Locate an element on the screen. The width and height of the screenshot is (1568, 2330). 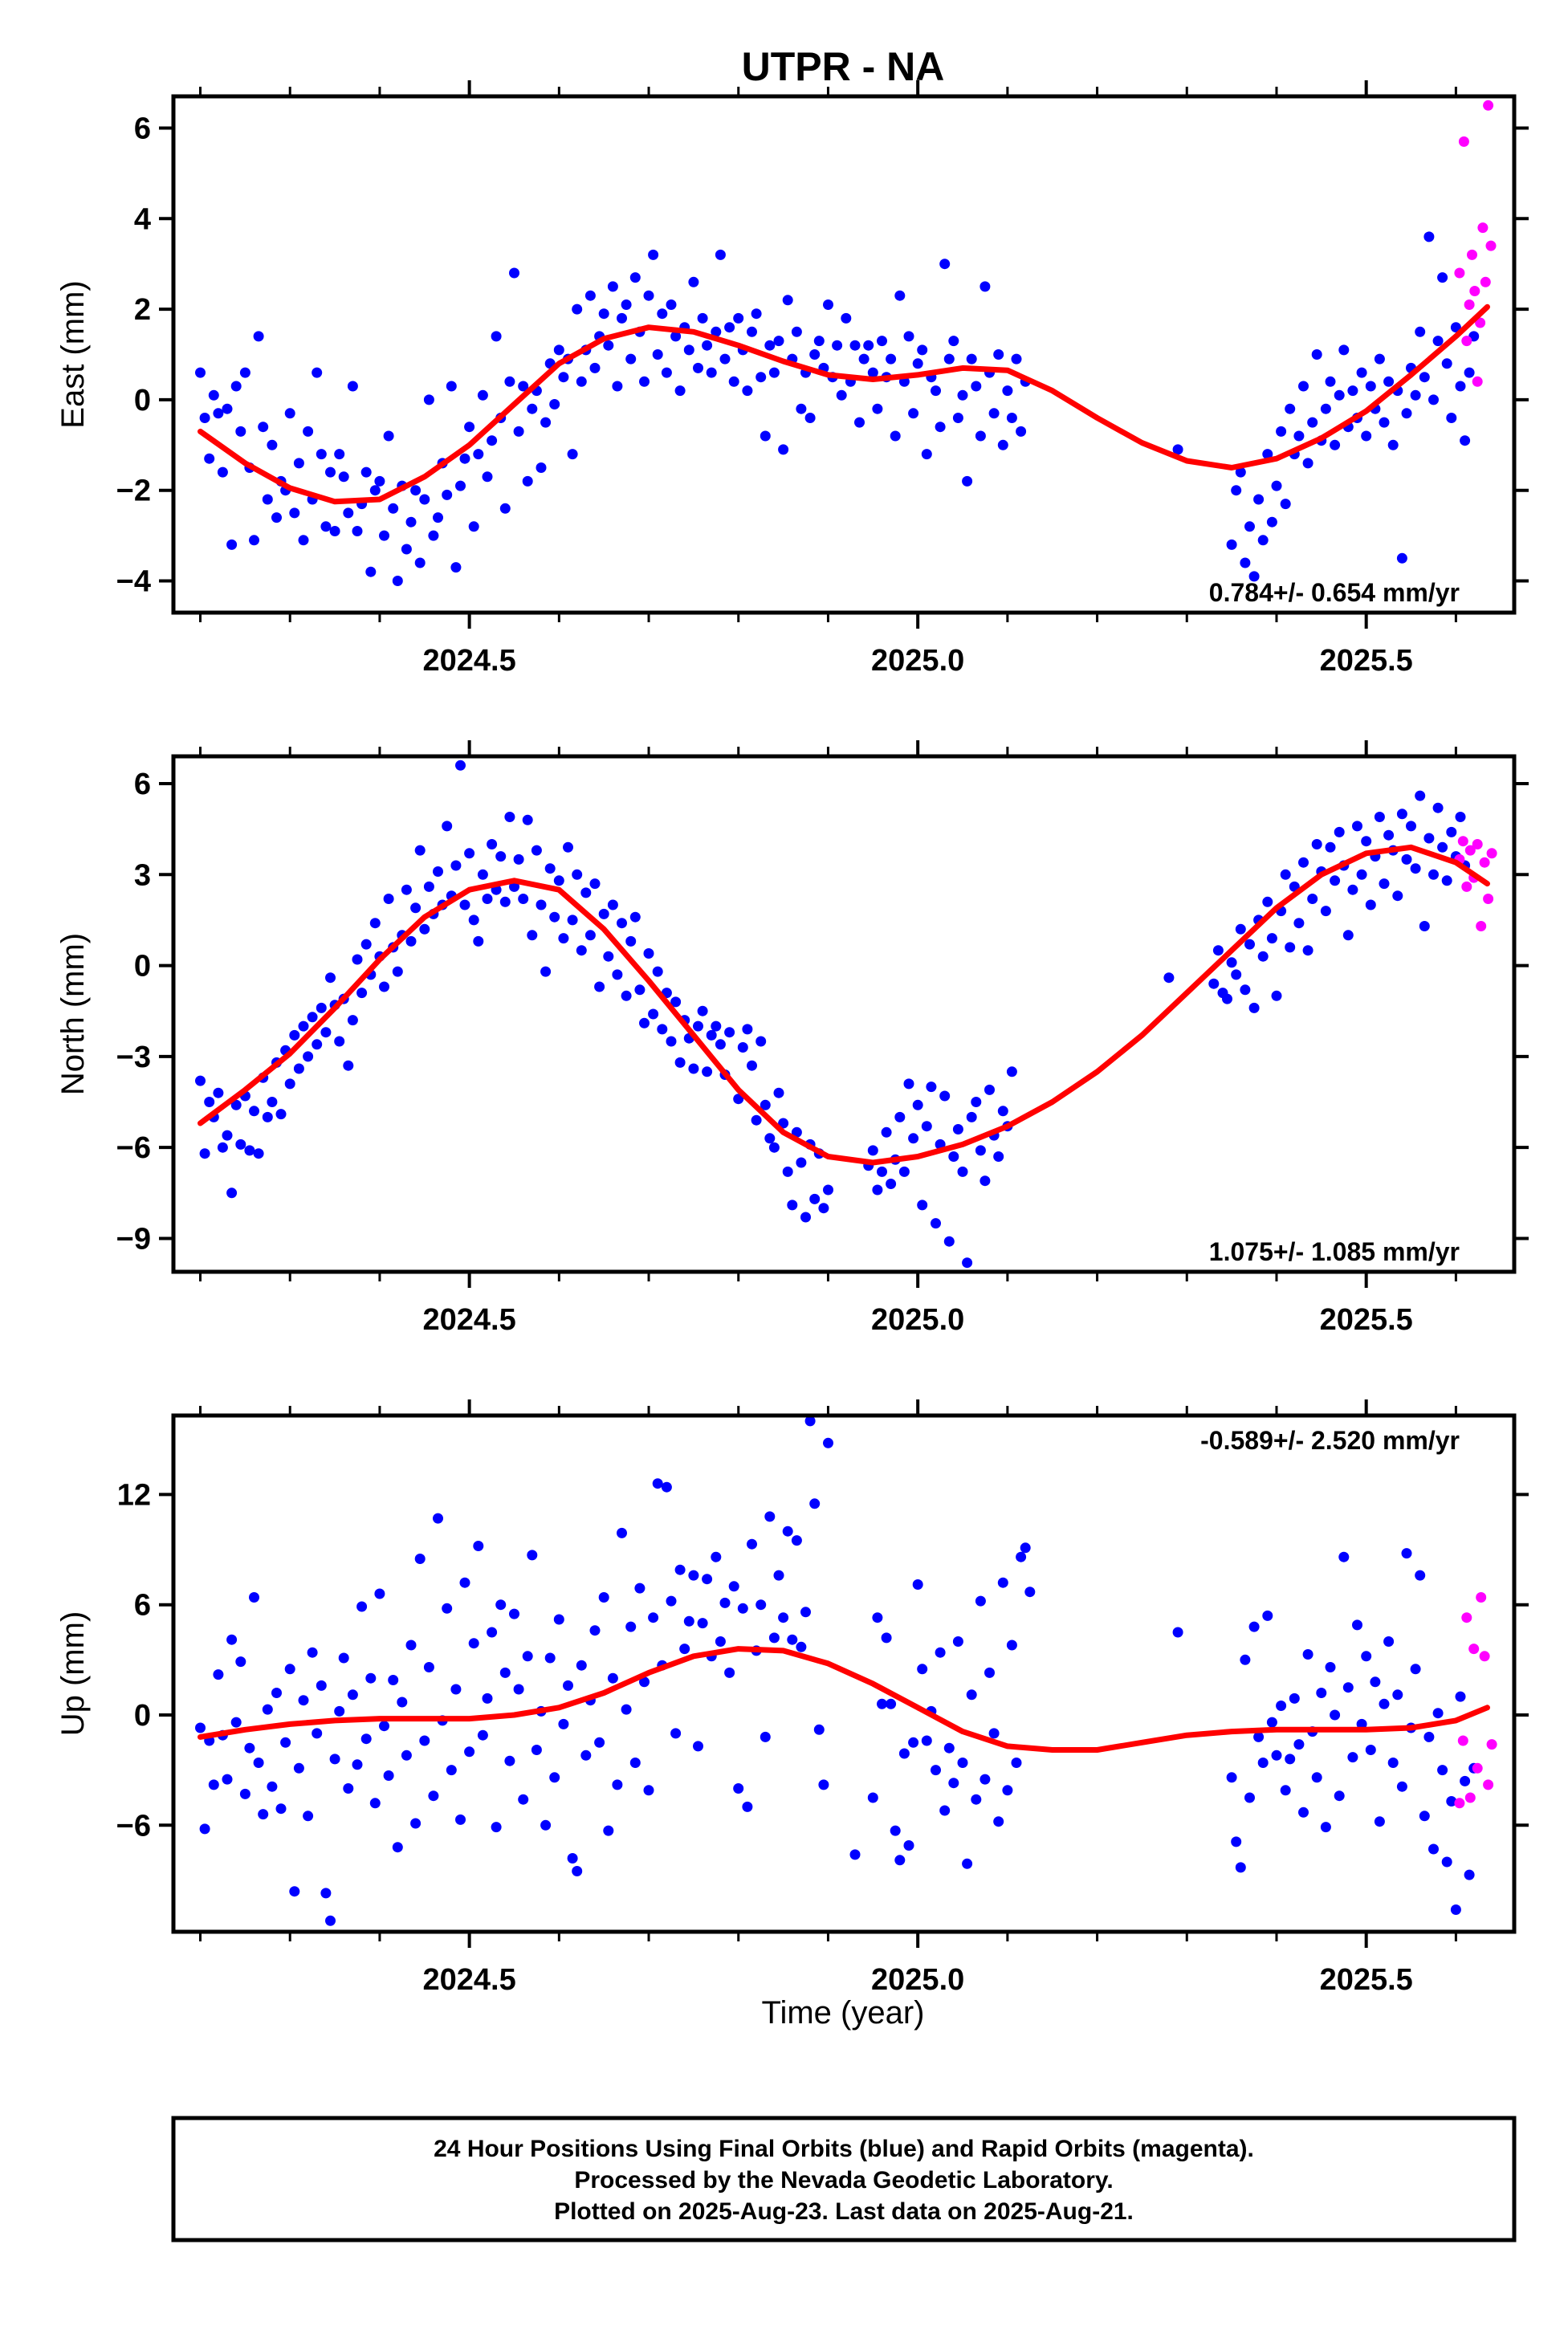
y-tick-label: 0 is located at coordinates (142, 967).